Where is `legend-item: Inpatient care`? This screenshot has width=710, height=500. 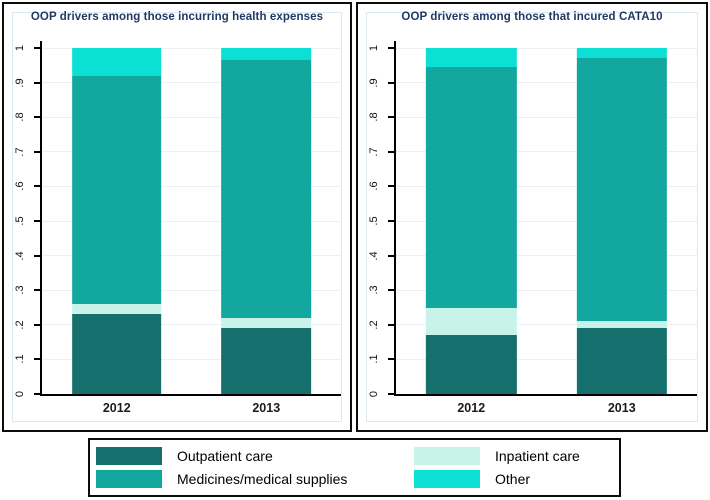 legend-item: Inpatient care is located at coordinates (513, 455).